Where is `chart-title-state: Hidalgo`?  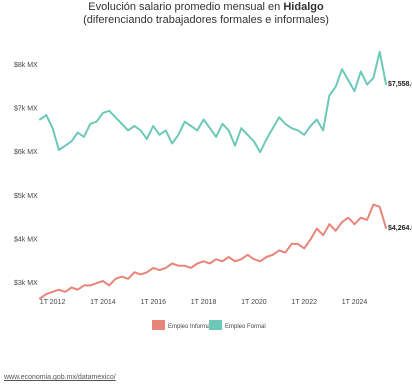
chart-title-state: Hidalgo is located at coordinates (303, 7).